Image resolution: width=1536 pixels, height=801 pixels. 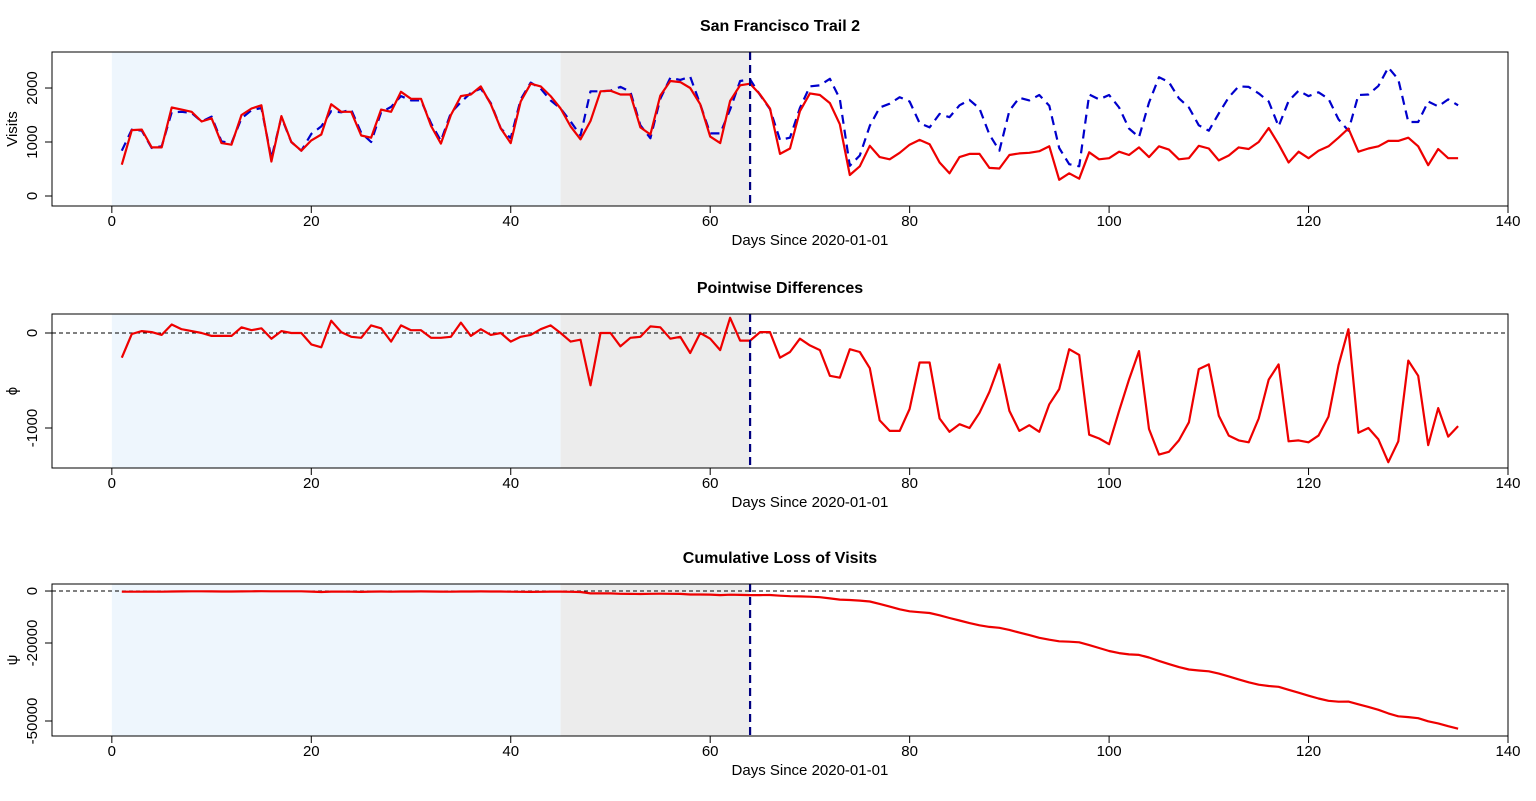 What do you see at coordinates (780, 288) in the screenshot?
I see `chart-title: Pointwise Differences` at bounding box center [780, 288].